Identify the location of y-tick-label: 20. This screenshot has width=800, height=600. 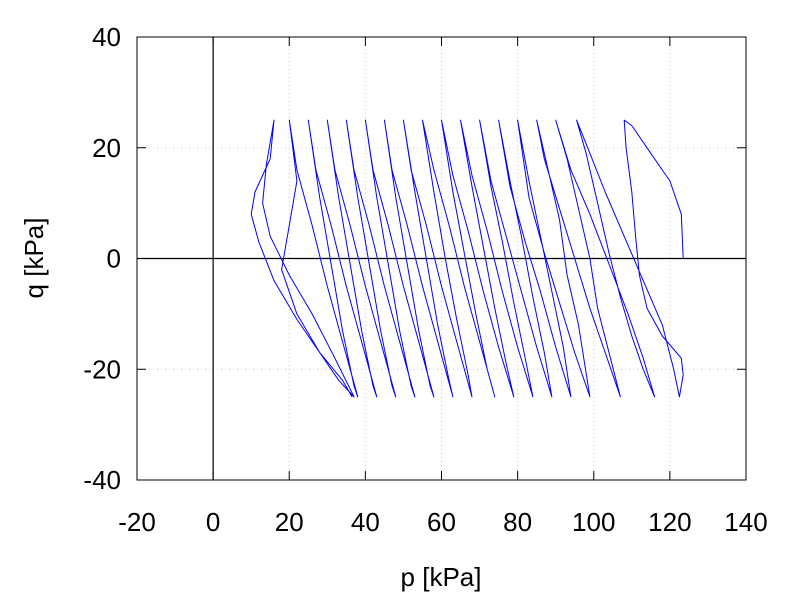
(106, 148).